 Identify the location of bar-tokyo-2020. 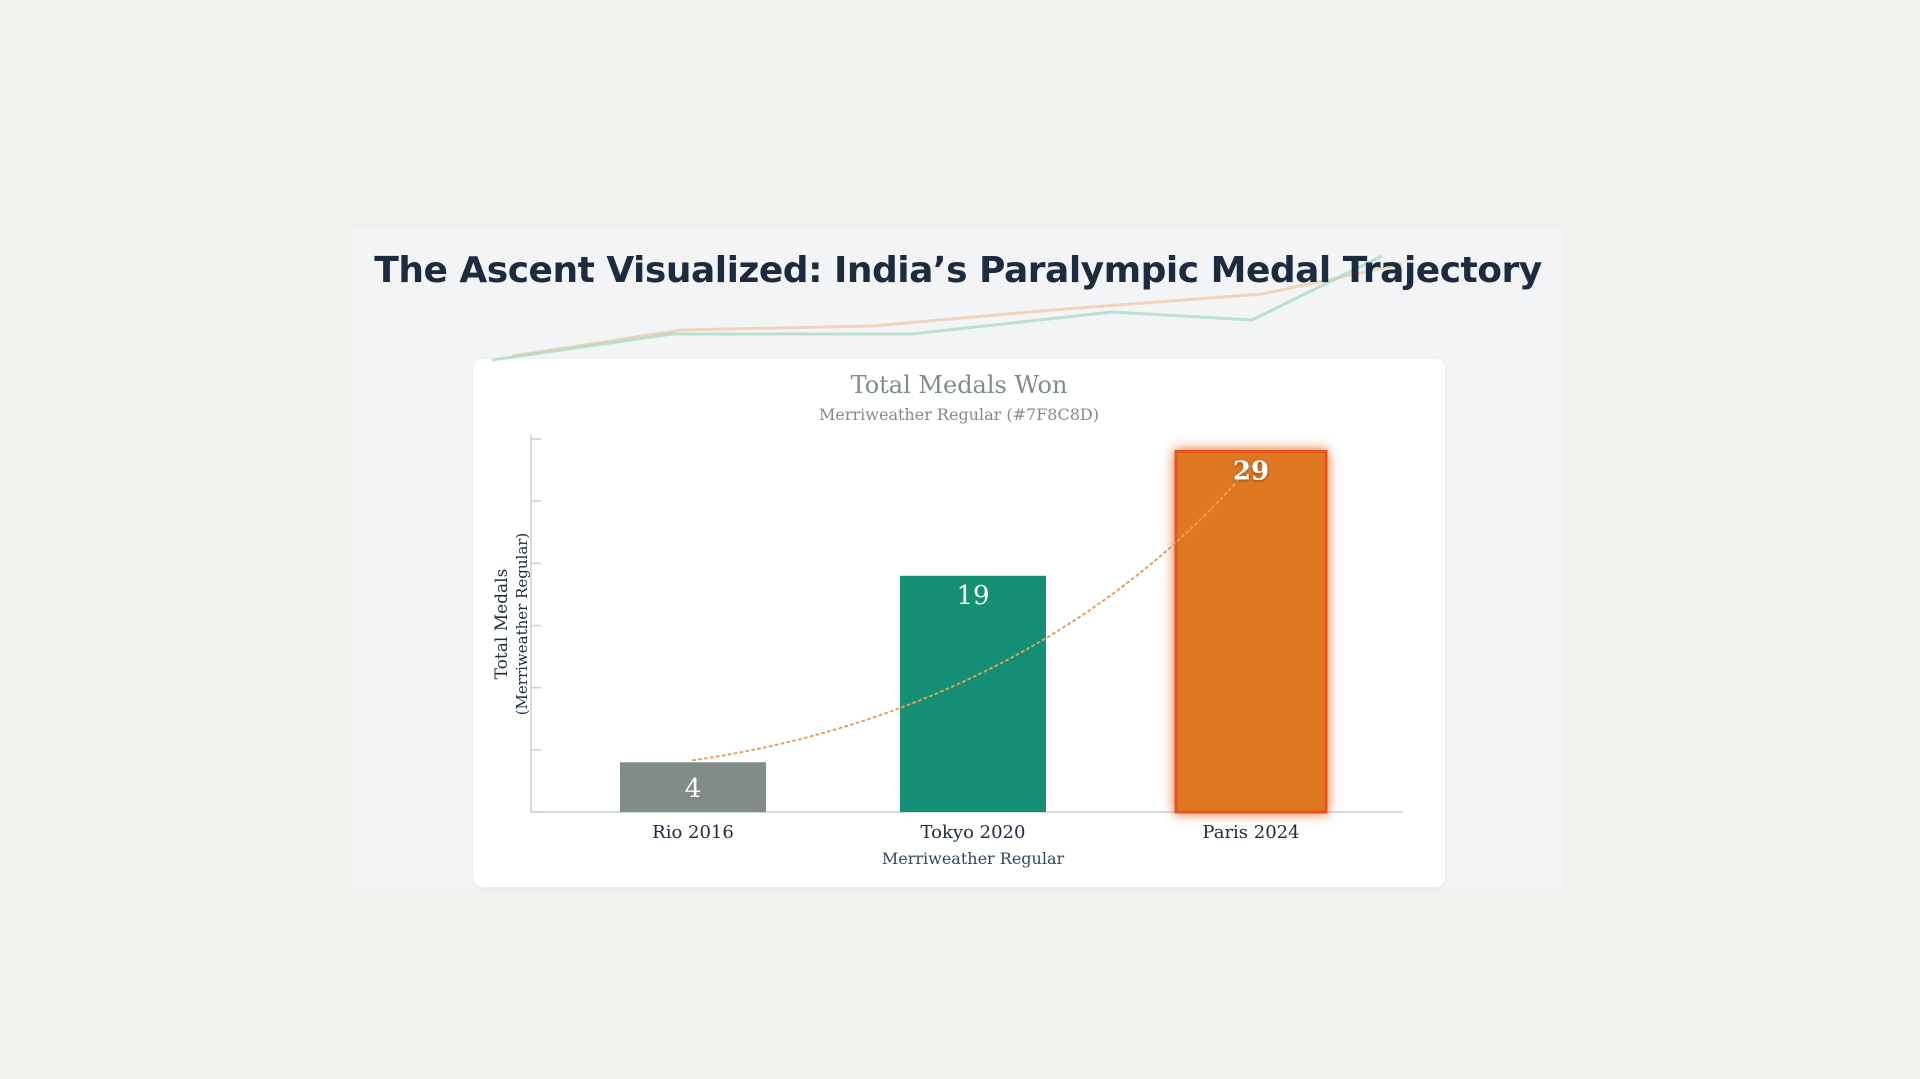
(973, 693).